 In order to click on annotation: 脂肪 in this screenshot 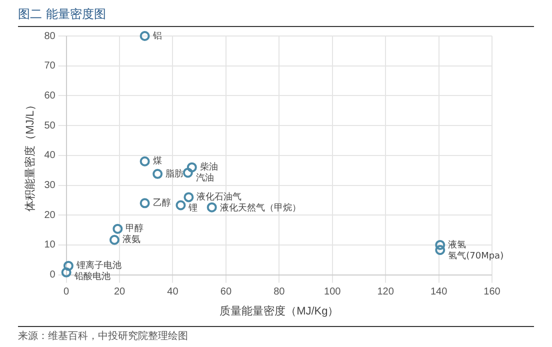, I will do `click(175, 174)`.